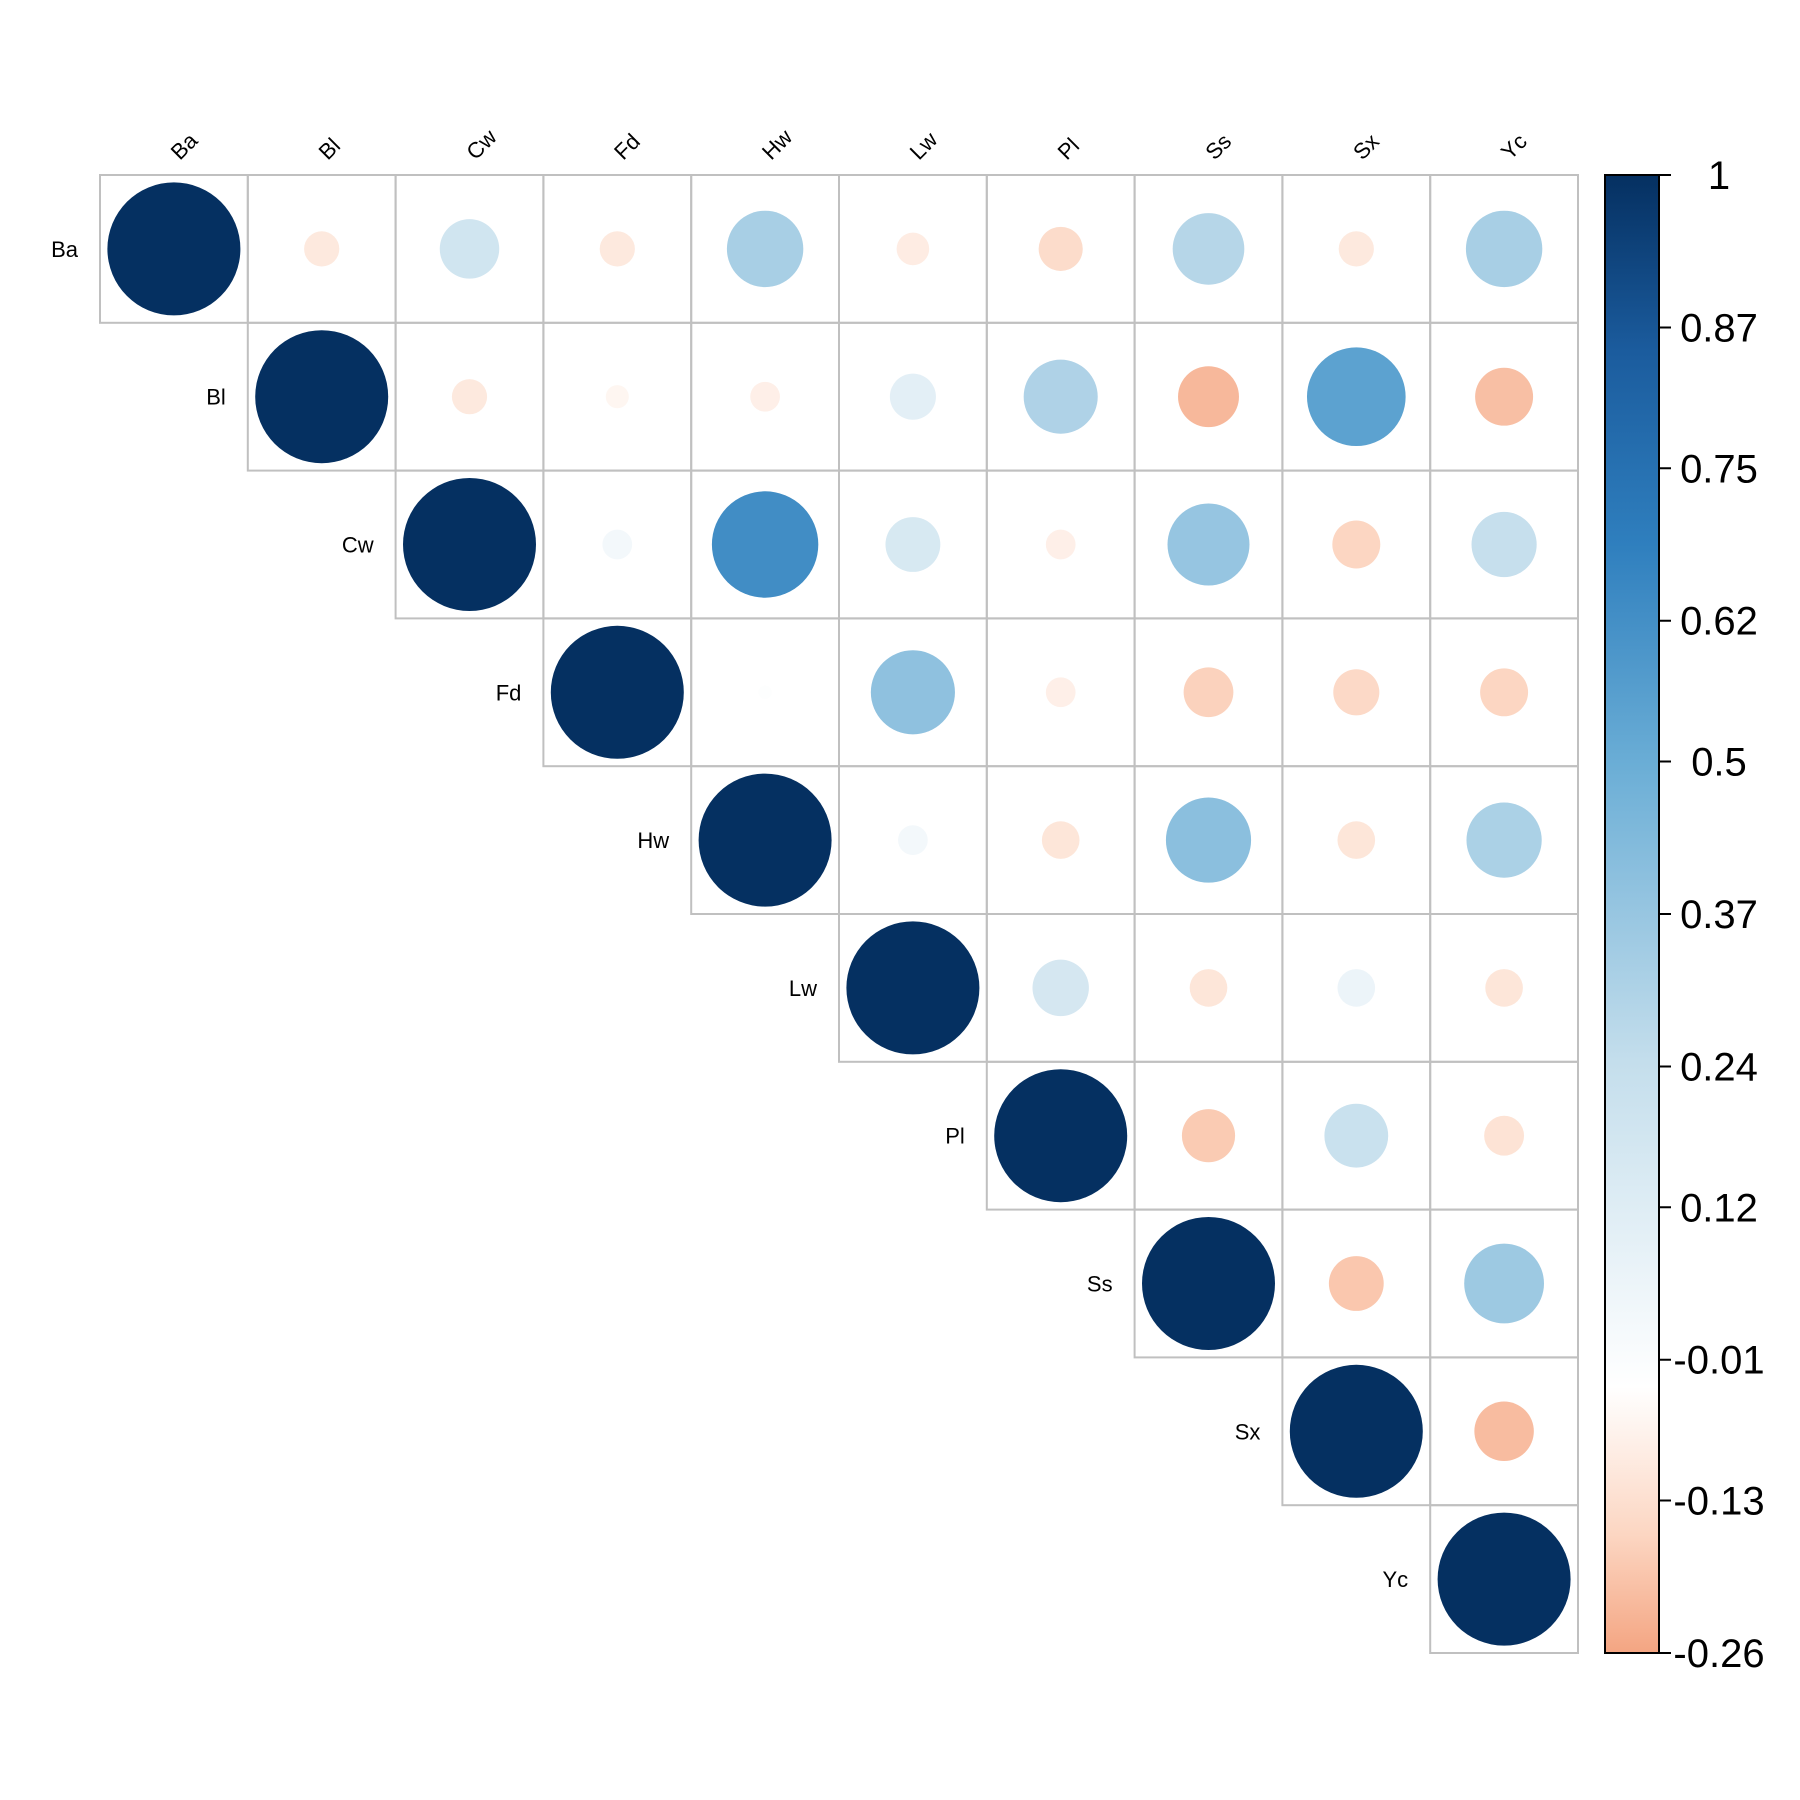 The width and height of the screenshot is (1800, 1800). Describe the element at coordinates (1719, 763) in the screenshot. I see `colorbar-tick-label: 0.5` at that location.